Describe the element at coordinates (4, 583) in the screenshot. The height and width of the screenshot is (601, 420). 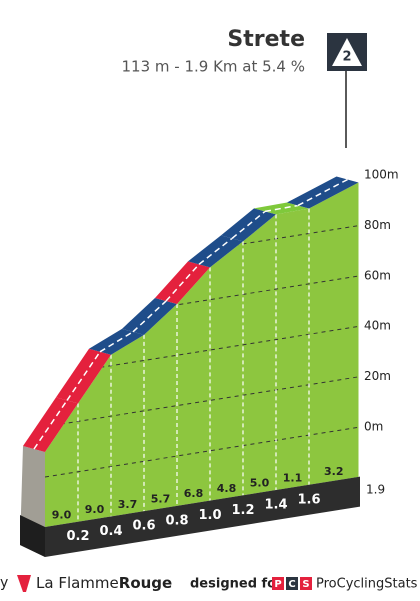
I see `footer-cut: y` at that location.